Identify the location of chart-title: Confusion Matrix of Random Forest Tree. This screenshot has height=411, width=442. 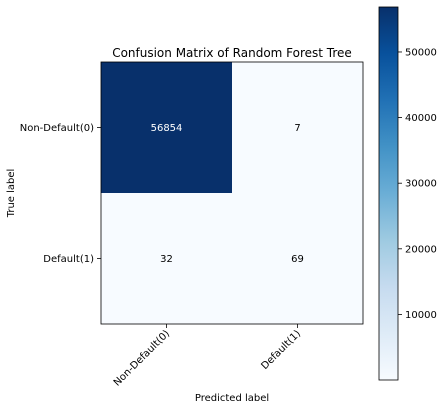
(232, 53).